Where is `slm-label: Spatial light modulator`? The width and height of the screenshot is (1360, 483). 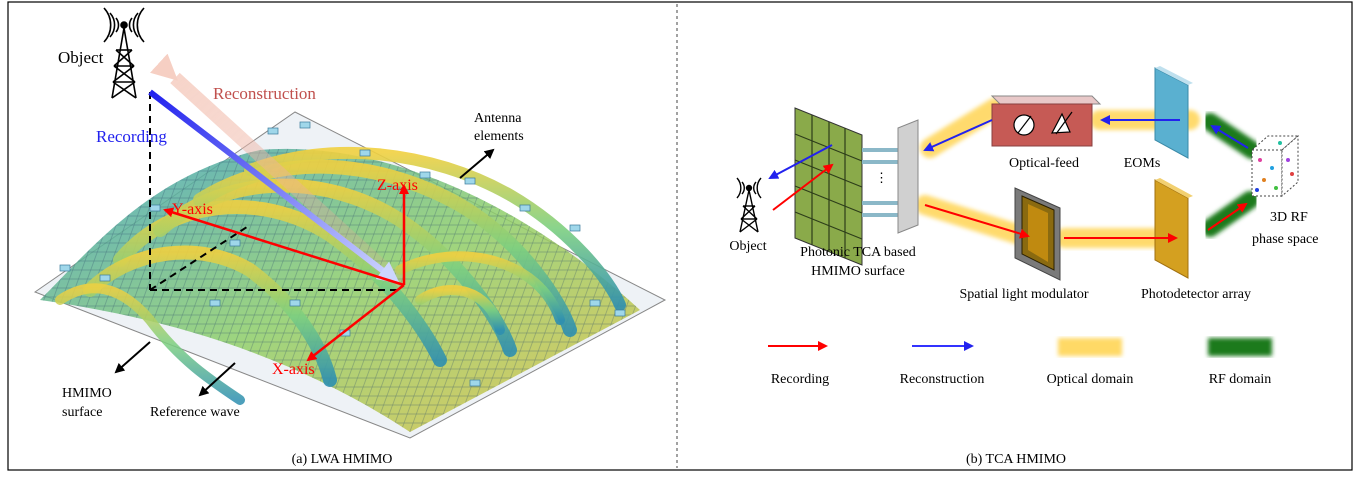 slm-label: Spatial light modulator is located at coordinates (1023, 294).